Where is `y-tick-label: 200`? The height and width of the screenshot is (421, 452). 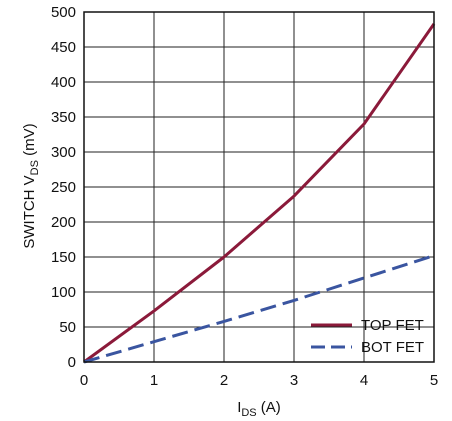
y-tick-label: 200 is located at coordinates (63, 222).